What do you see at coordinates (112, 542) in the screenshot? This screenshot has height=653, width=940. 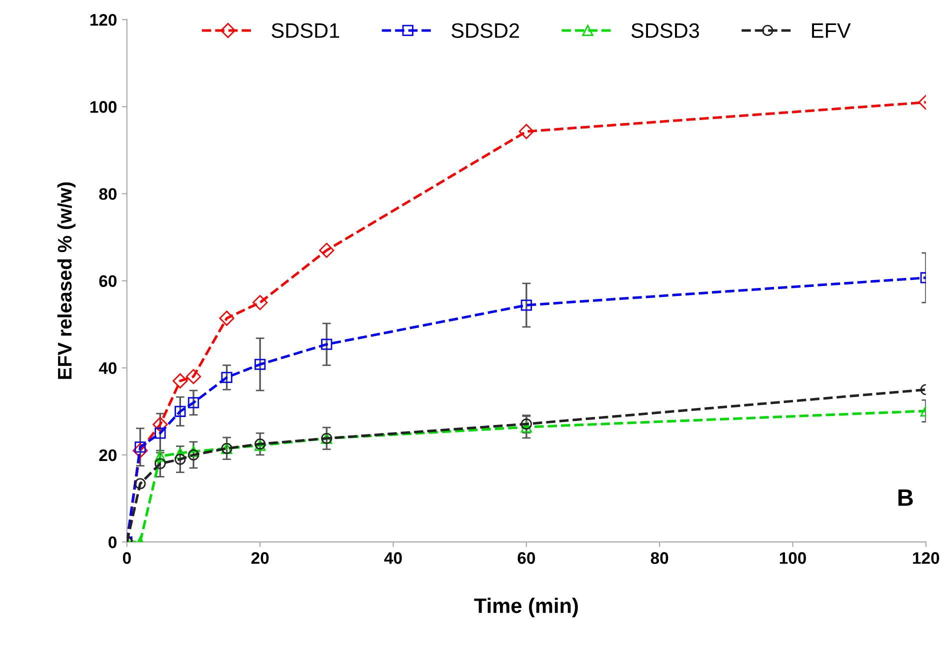 I see `y-tick-label: 0` at bounding box center [112, 542].